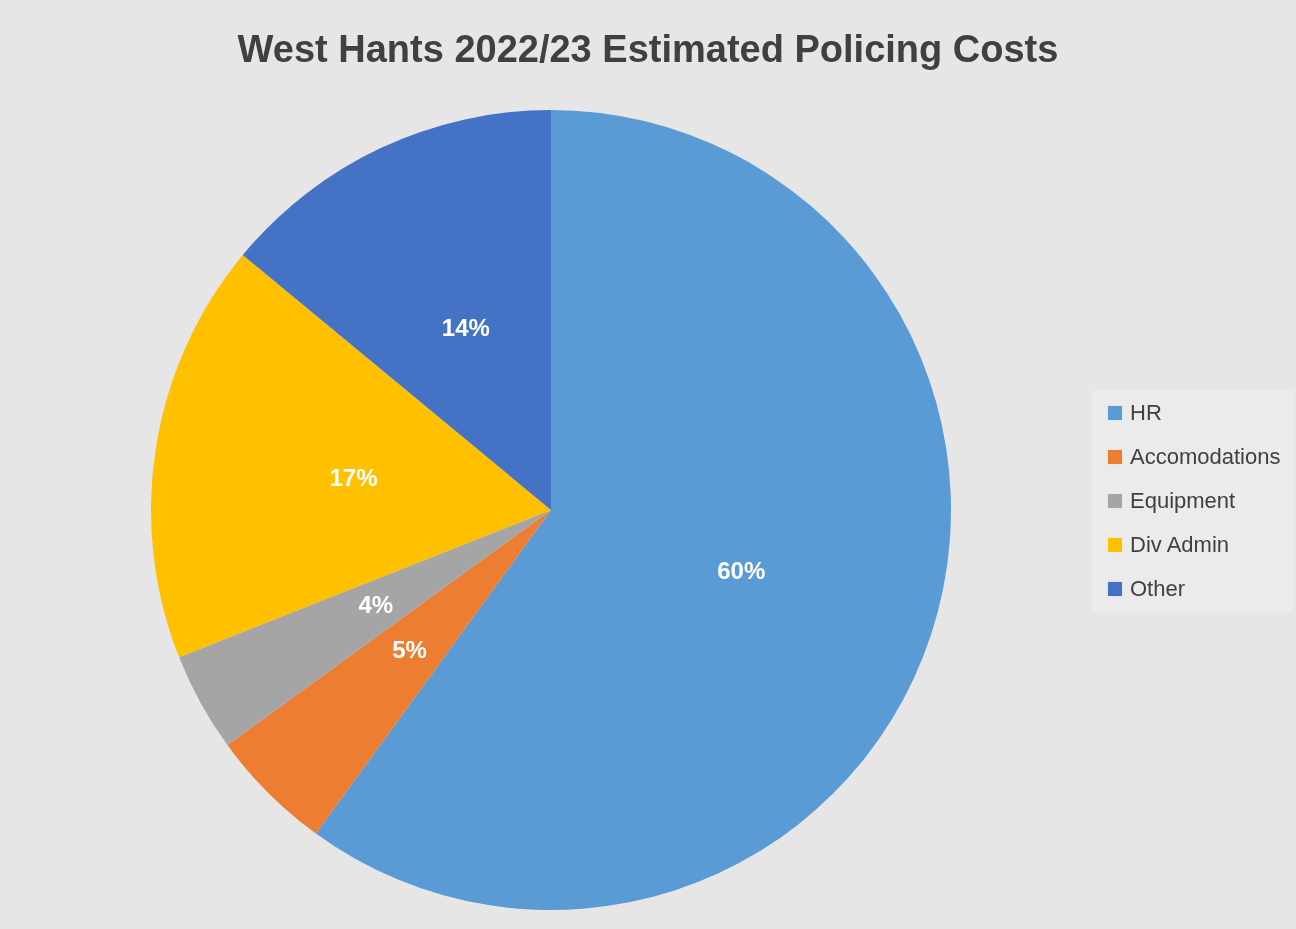 This screenshot has height=929, width=1296. I want to click on data-label: 14%, so click(465, 328).